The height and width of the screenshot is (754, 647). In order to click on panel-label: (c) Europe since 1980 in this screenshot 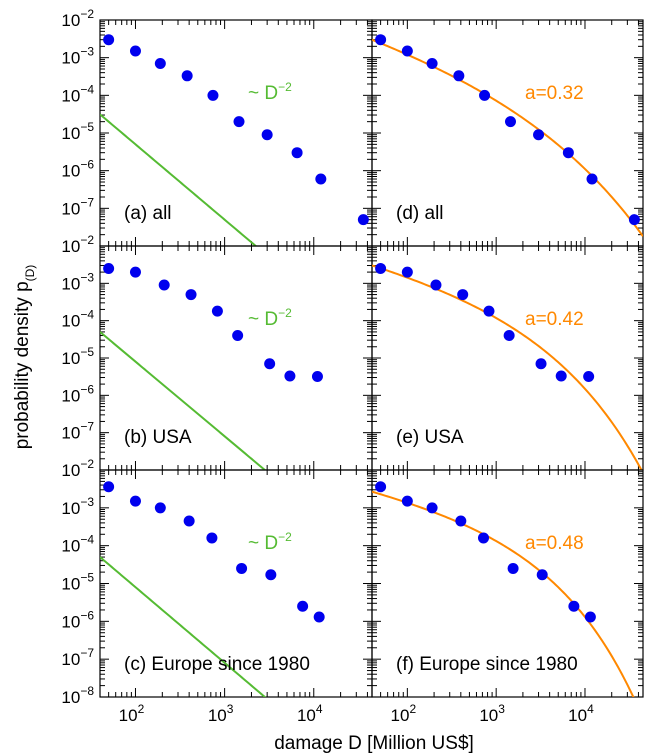, I will do `click(217, 664)`.